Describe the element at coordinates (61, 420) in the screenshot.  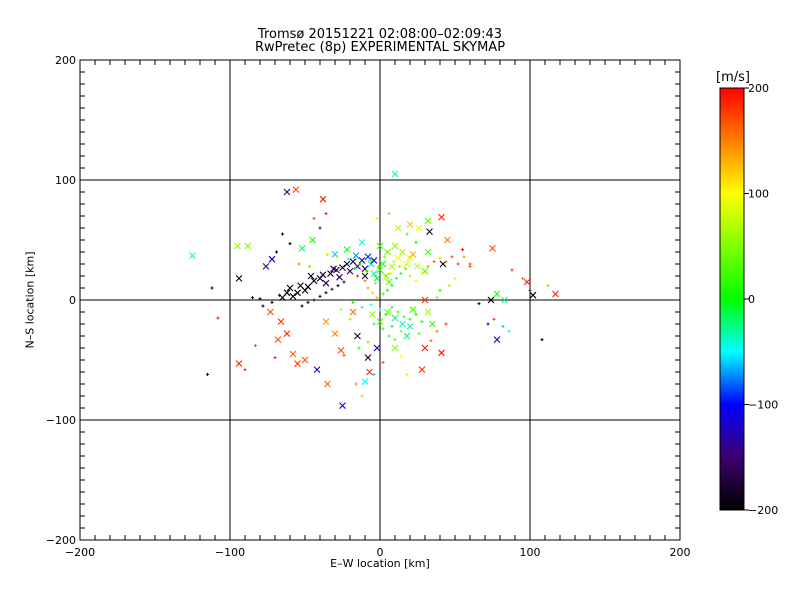
I see `y-tick-label: −100` at that location.